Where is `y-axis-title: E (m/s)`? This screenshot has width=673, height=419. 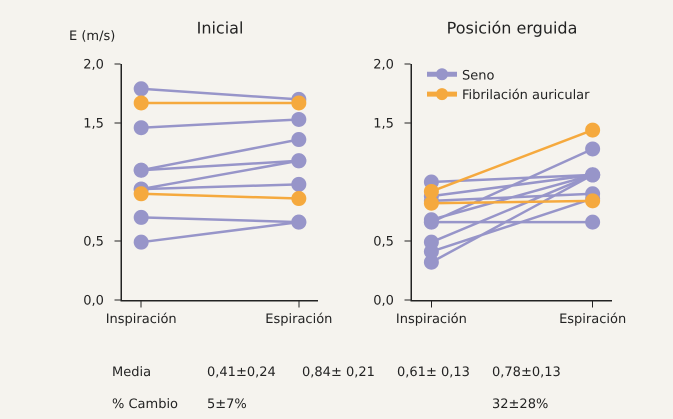 y-axis-title: E (m/s) is located at coordinates (92, 36).